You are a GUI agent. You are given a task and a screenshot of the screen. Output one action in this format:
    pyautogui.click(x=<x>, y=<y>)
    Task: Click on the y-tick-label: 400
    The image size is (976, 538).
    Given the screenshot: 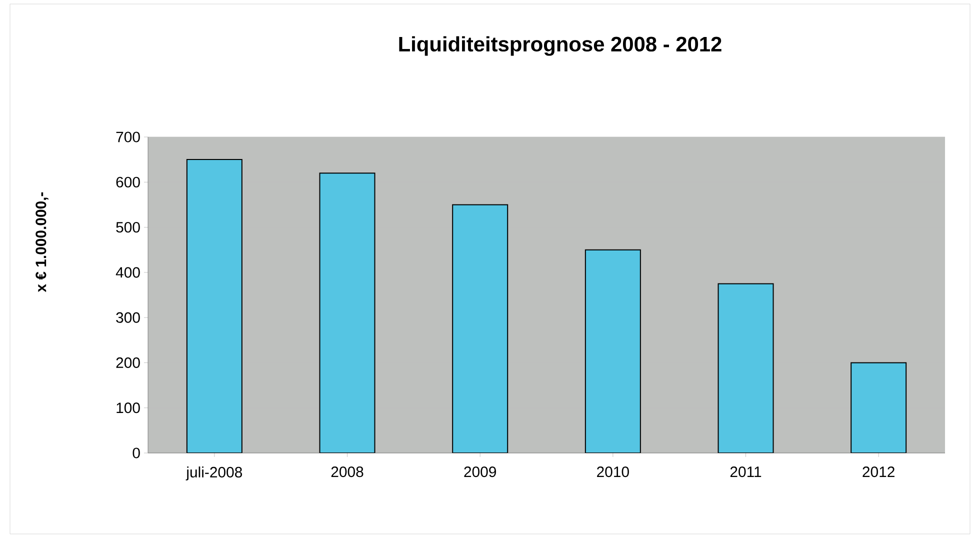 What is the action you would take?
    pyautogui.click(x=128, y=272)
    